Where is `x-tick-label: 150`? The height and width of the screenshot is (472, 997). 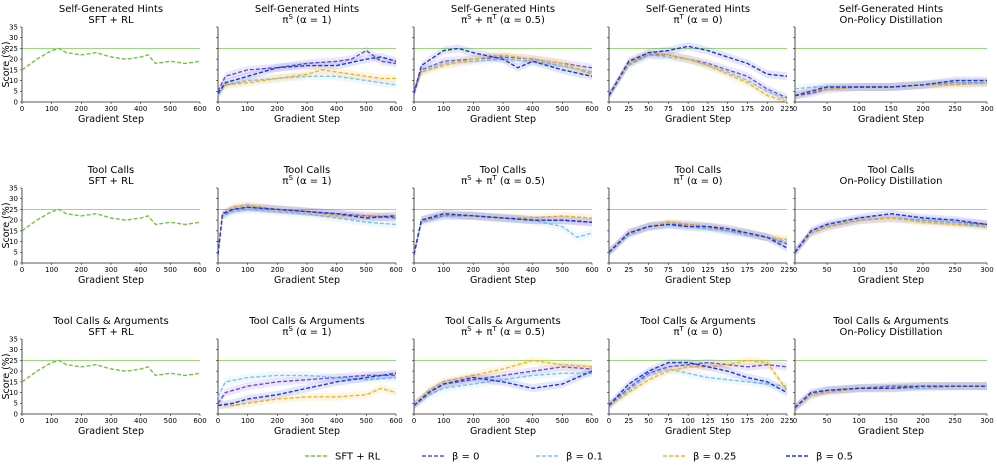 x-tick-label: 150 is located at coordinates (890, 421).